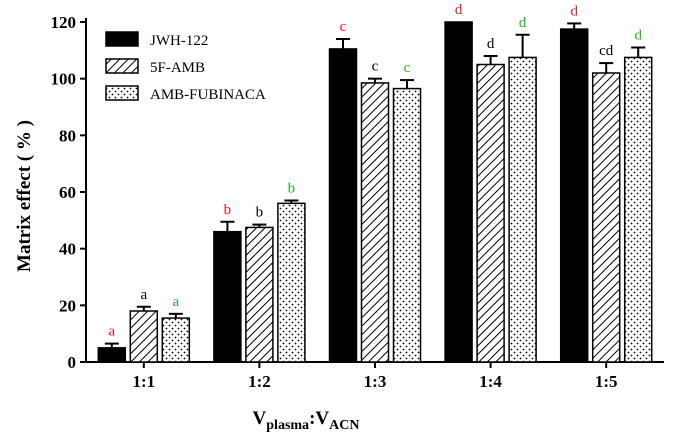 The width and height of the screenshot is (674, 436). Describe the element at coordinates (287, 425) in the screenshot. I see `x-axis-title-sub1: plasma` at that location.